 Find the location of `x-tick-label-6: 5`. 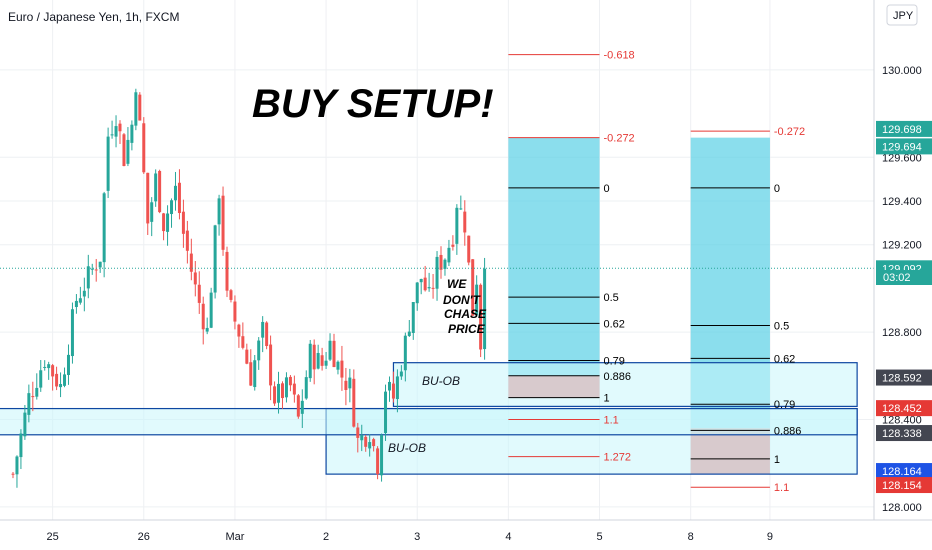

x-tick-label-6: 5 is located at coordinates (599, 537).